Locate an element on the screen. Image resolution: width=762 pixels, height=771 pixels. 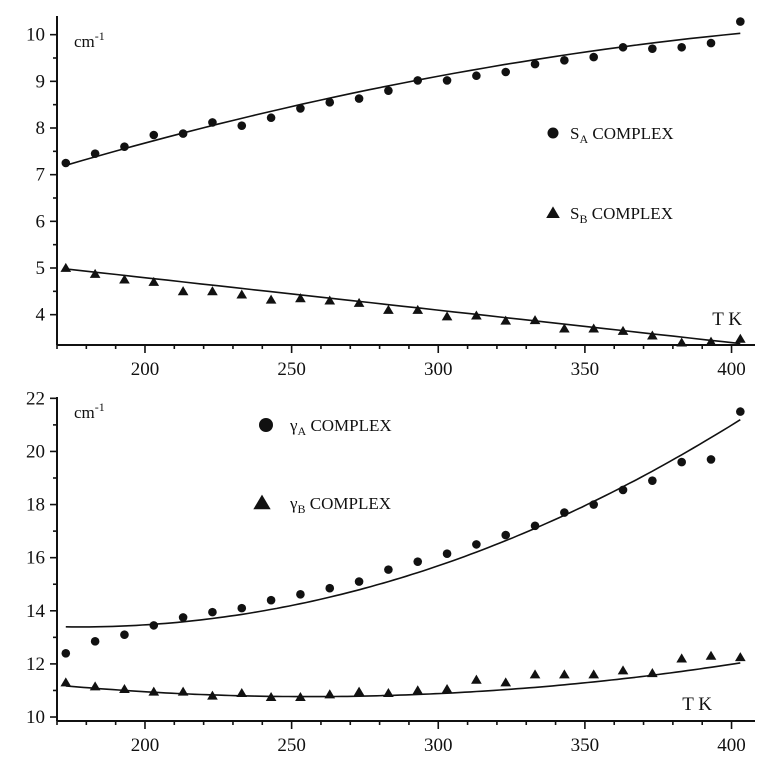
y-tick-label: 22 is located at coordinates (35, 398).